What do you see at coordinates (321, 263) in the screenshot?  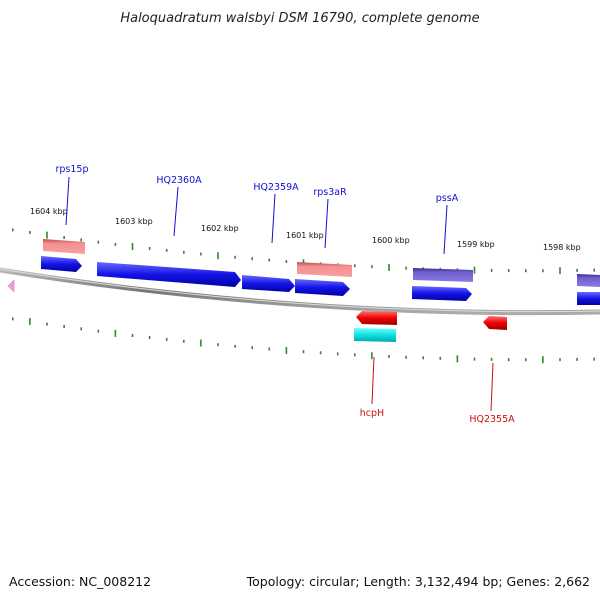 I see `forward-feature-row` at bounding box center [321, 263].